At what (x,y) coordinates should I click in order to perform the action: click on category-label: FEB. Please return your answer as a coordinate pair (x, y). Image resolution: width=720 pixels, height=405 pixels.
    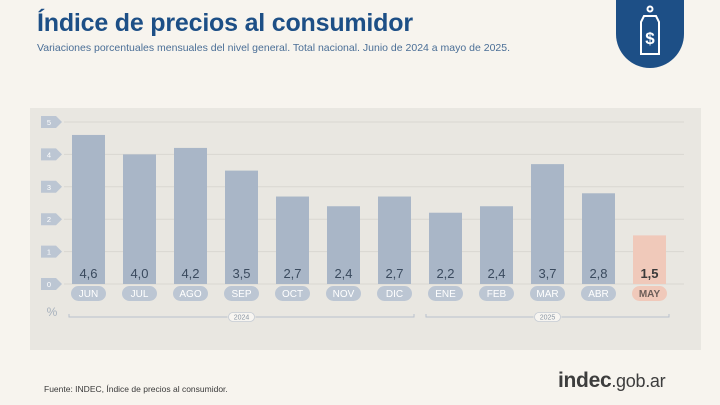
    Looking at the image, I should click on (497, 294).